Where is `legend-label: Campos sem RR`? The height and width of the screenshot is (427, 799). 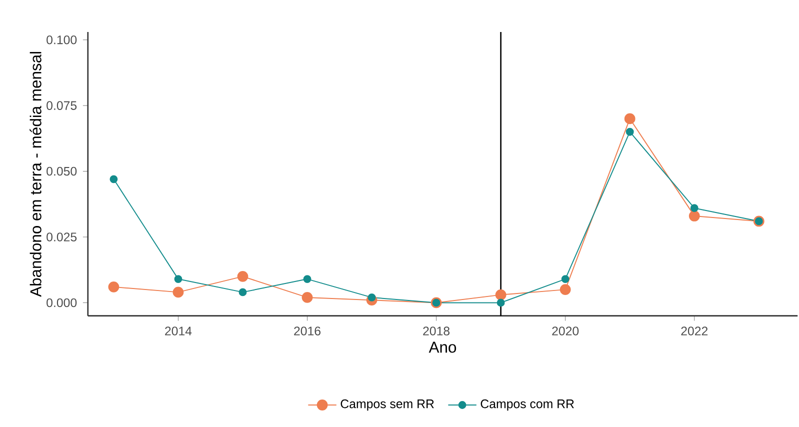
legend-label: Campos sem RR is located at coordinates (387, 405).